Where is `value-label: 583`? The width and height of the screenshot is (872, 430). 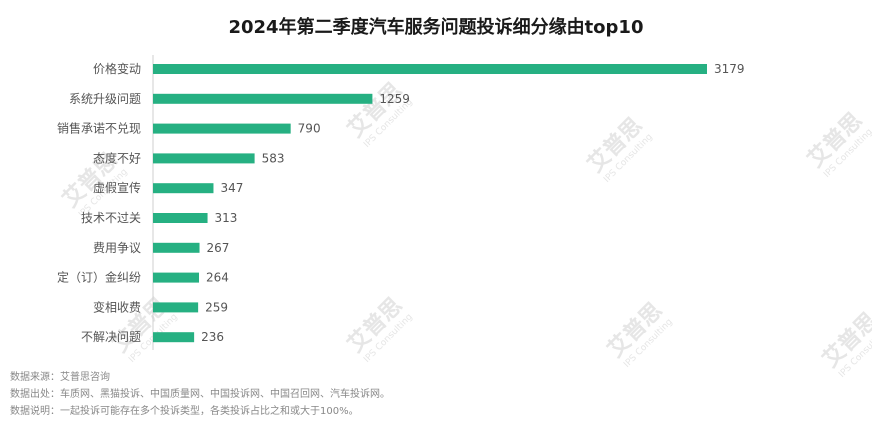 value-label: 583 is located at coordinates (273, 158).